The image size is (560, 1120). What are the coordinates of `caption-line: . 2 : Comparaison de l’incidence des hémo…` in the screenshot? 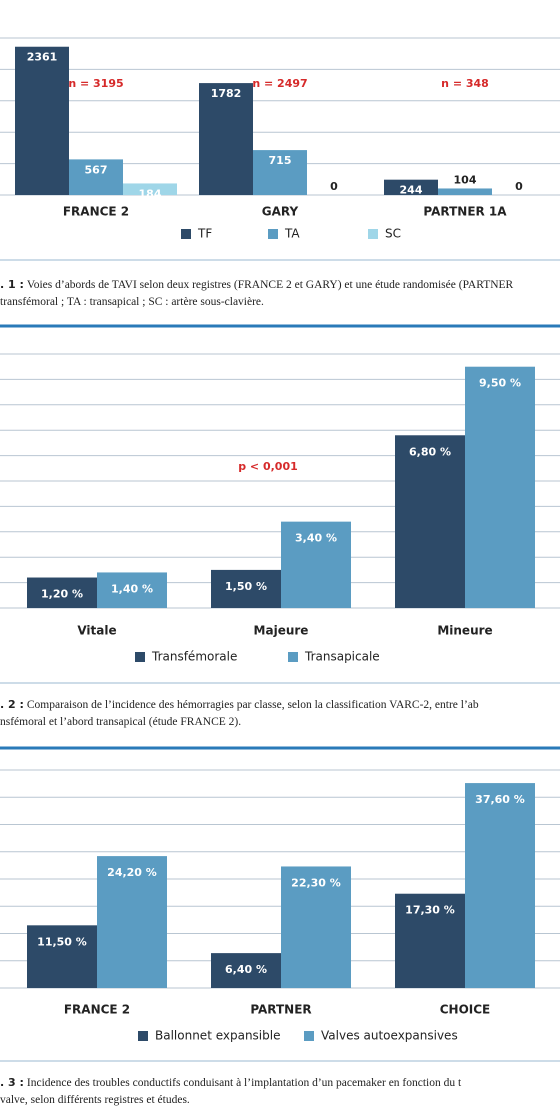 It's located at (239, 704).